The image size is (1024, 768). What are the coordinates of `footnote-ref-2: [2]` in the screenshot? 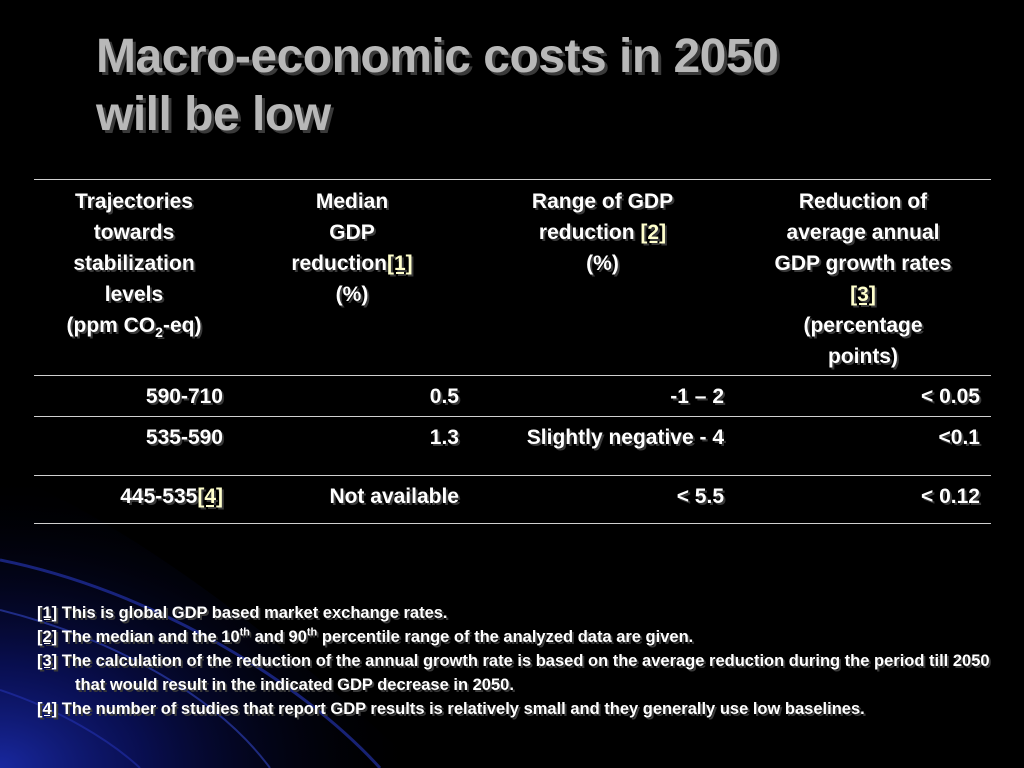 It's located at (47, 637).